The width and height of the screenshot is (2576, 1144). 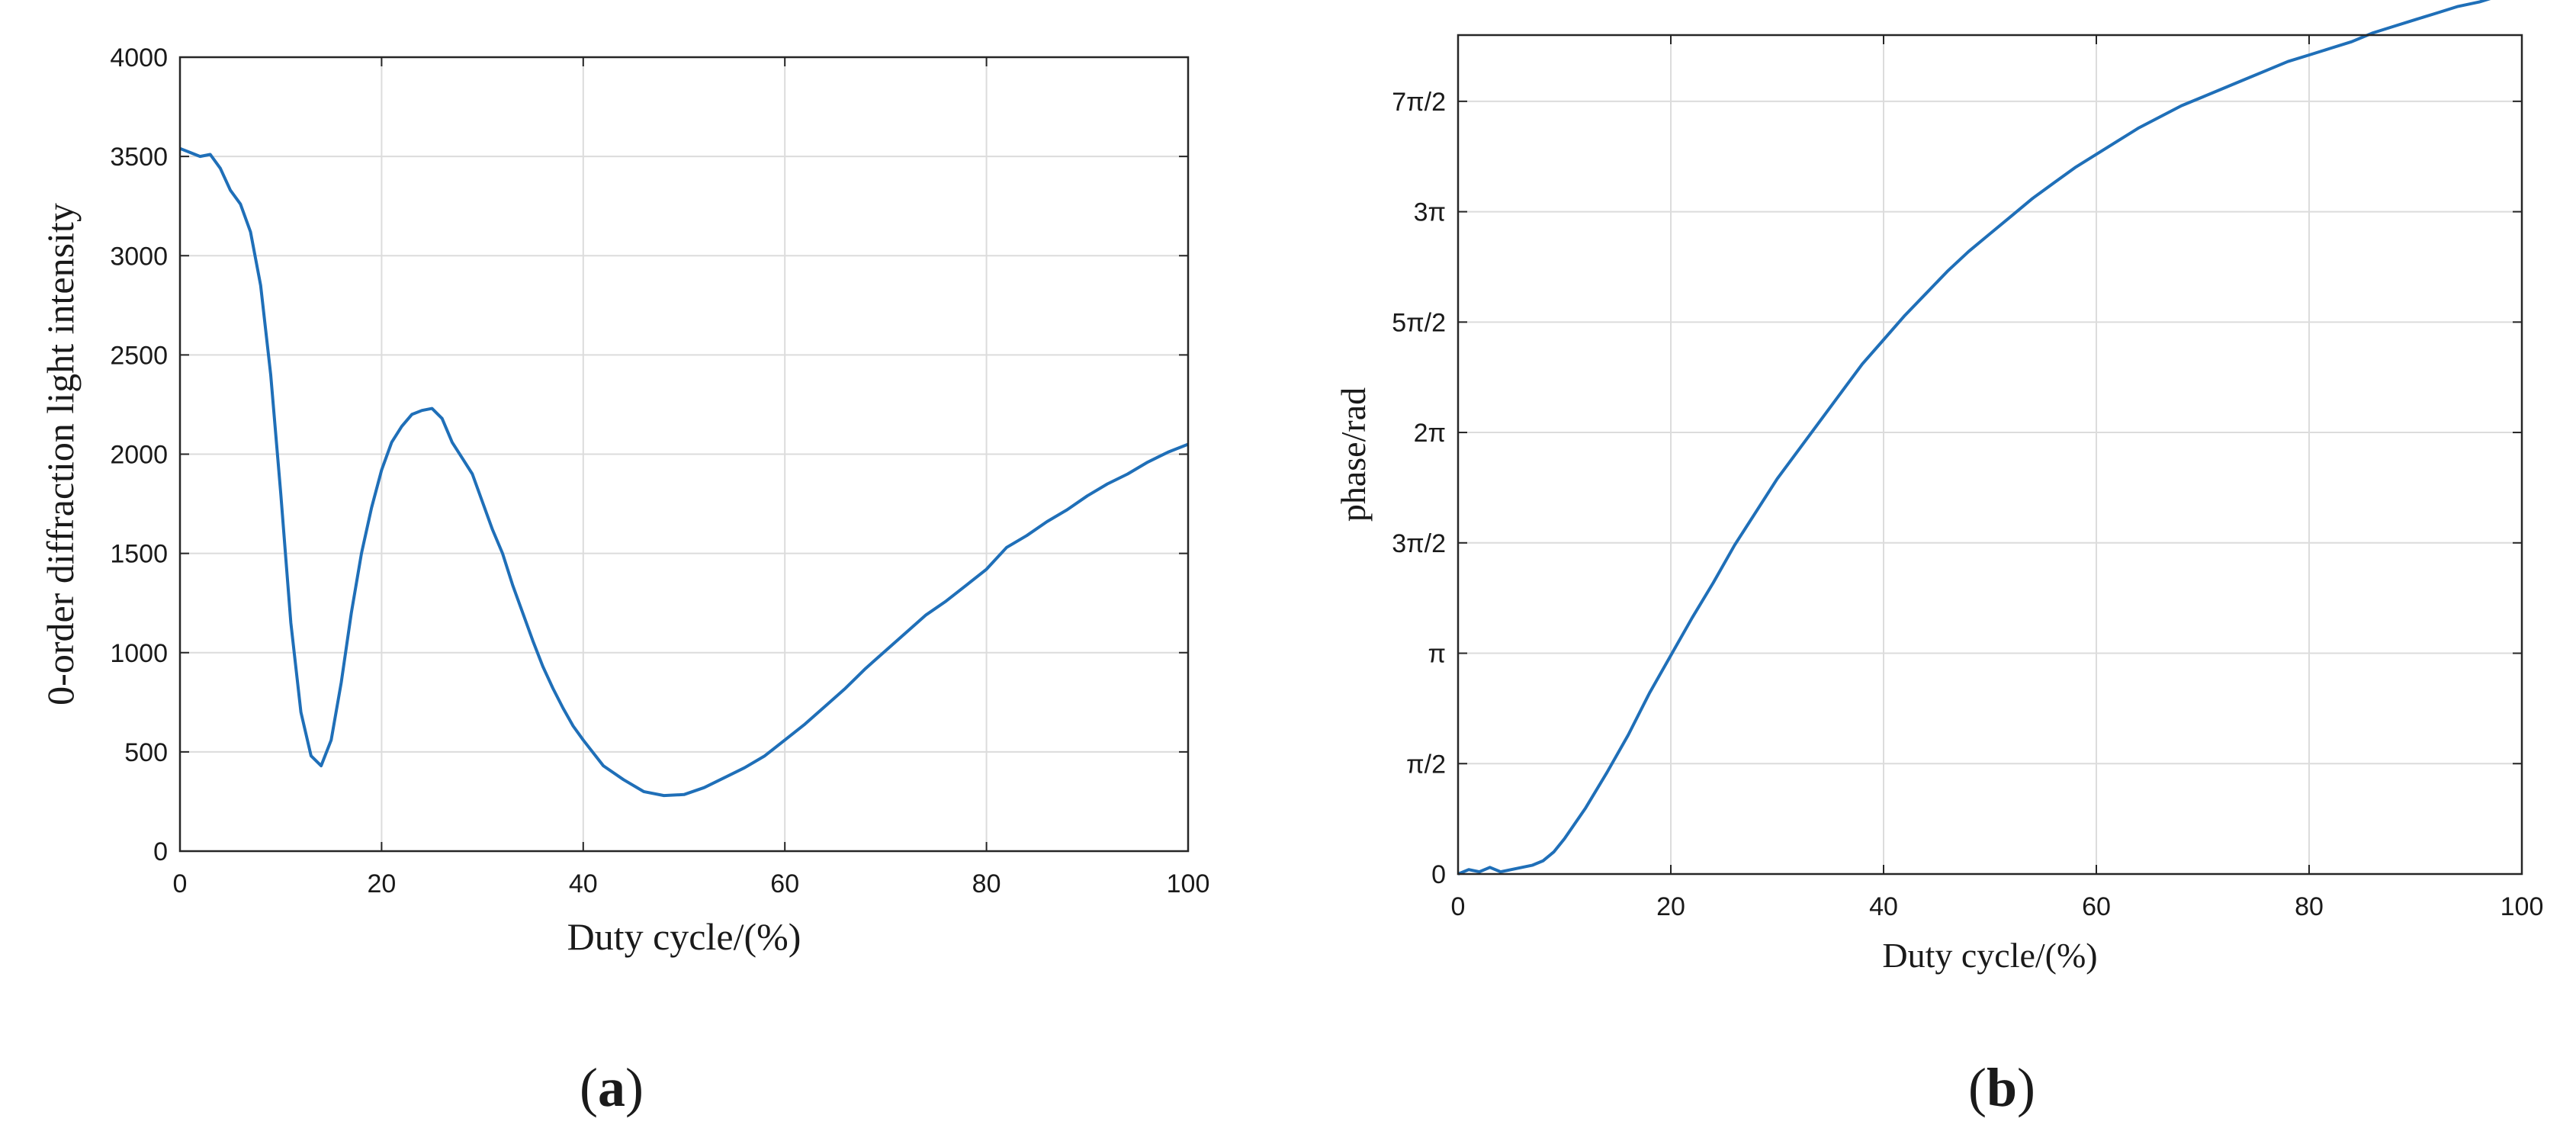 I want to click on y-tick-label: 3000, so click(x=139, y=256).